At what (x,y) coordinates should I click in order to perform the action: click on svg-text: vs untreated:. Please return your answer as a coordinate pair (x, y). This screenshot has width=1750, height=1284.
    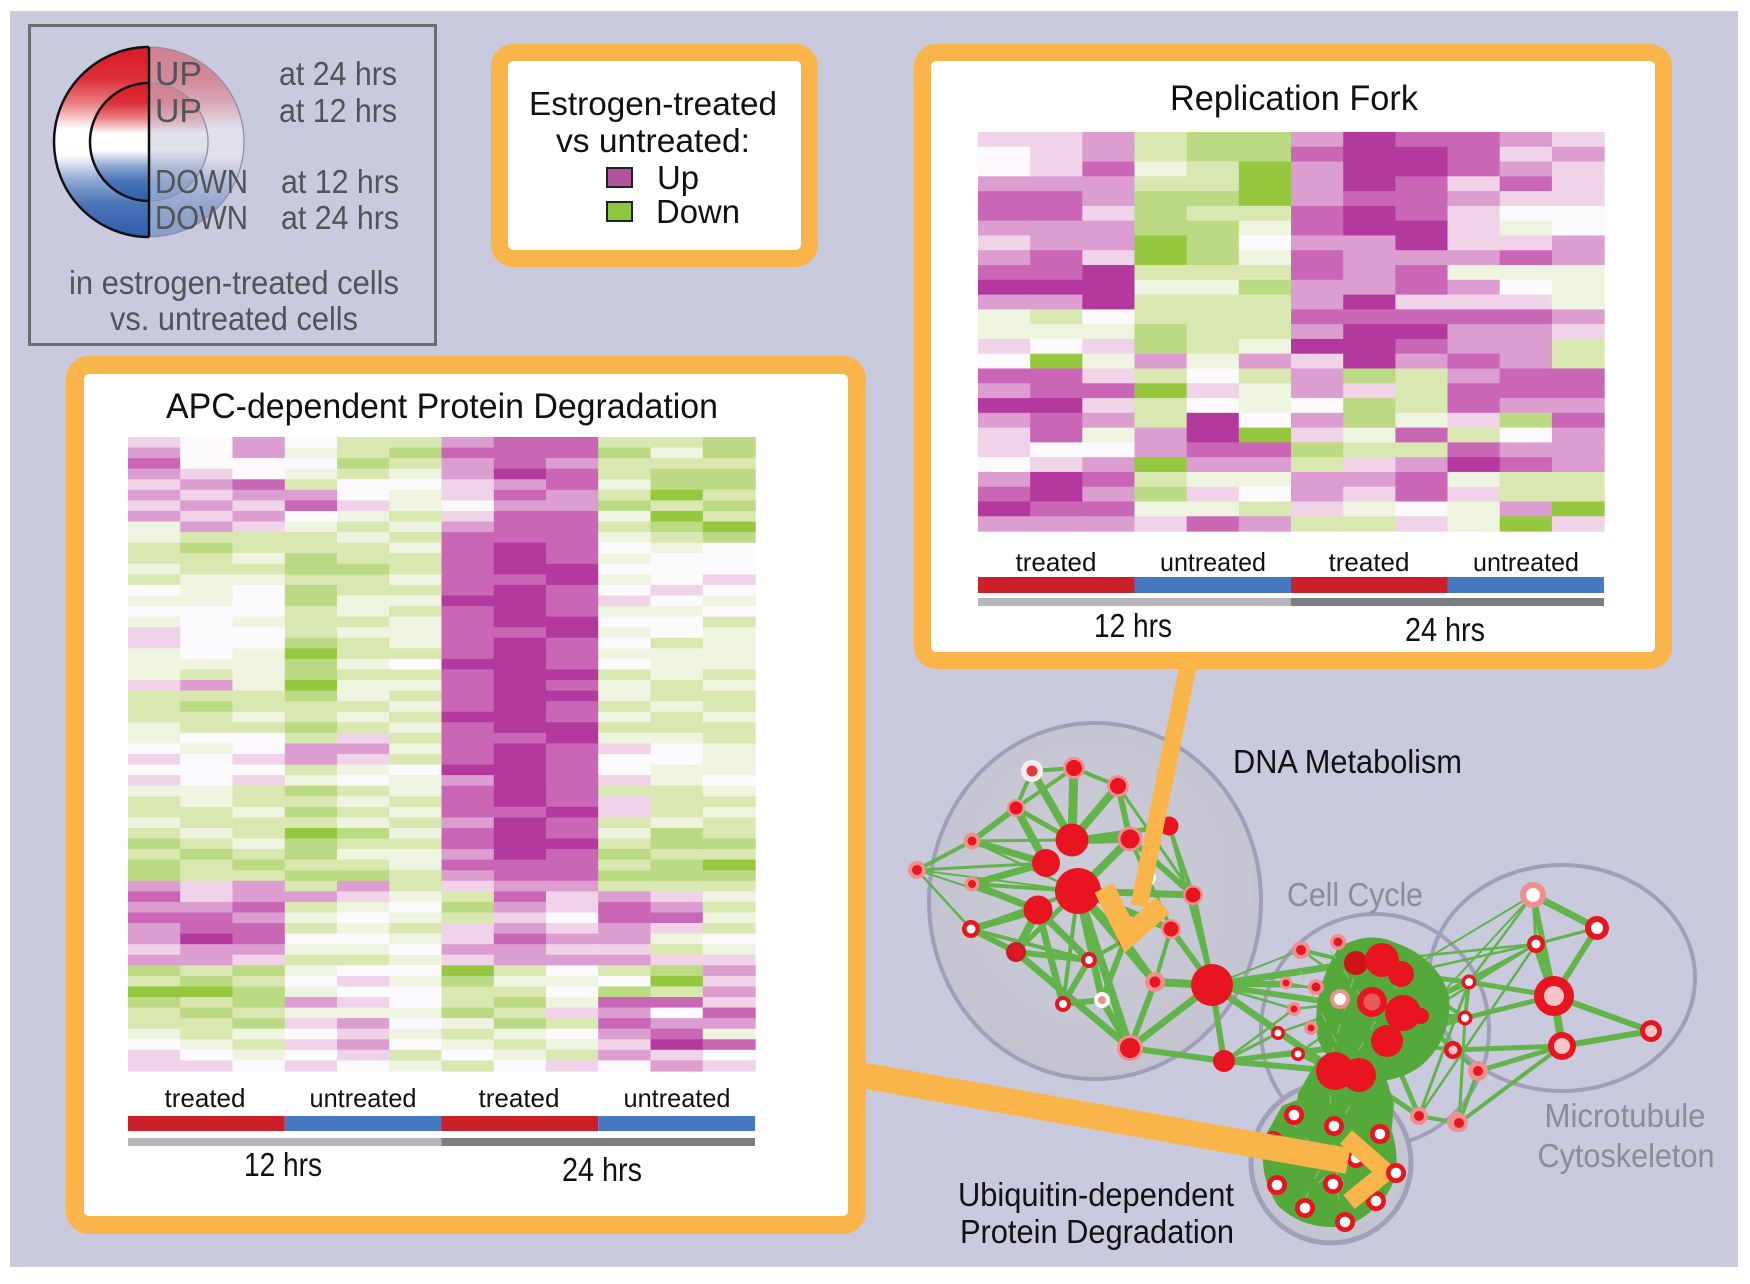
    Looking at the image, I should click on (653, 140).